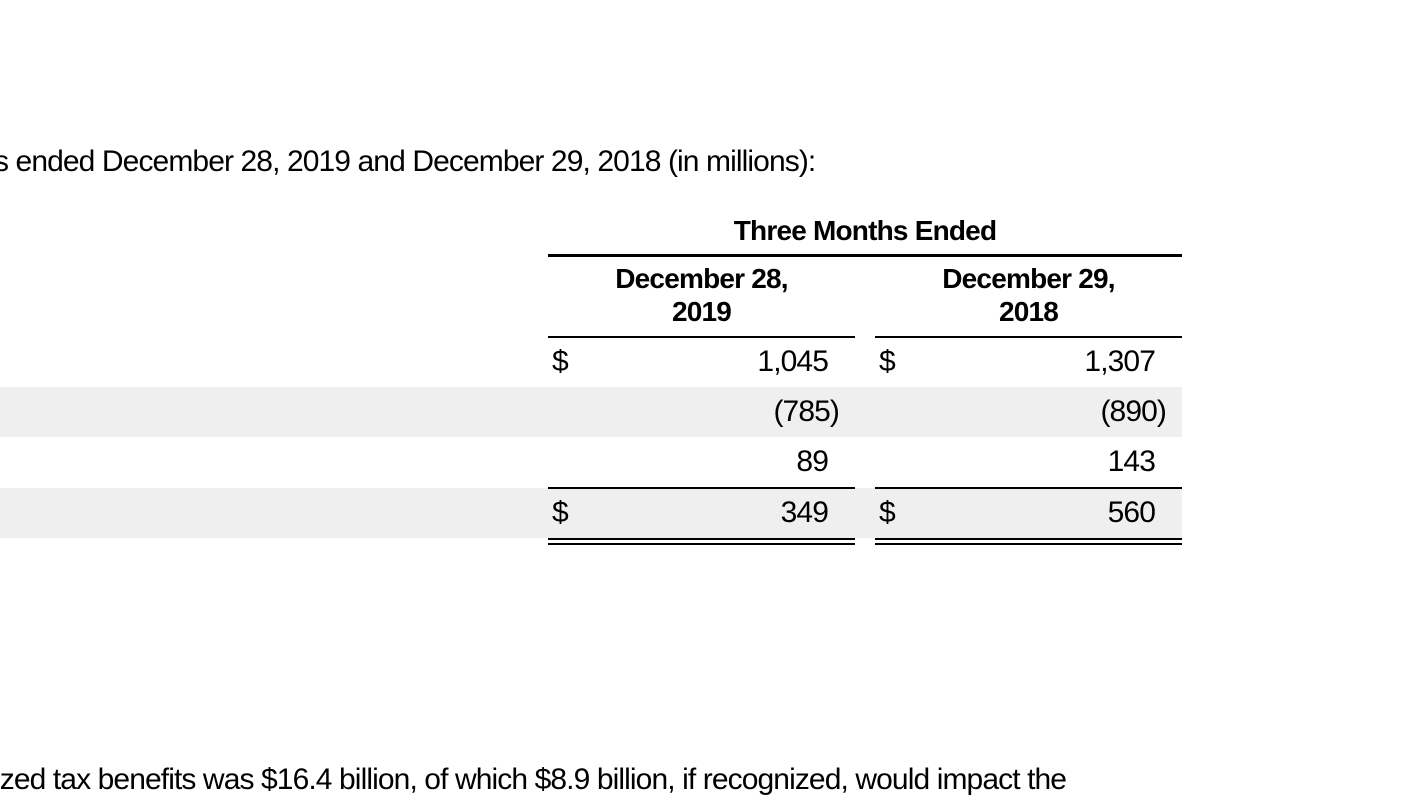 This screenshot has width=1408, height=799. What do you see at coordinates (804, 512) in the screenshot?
I see `row-4-value-2019: 349` at bounding box center [804, 512].